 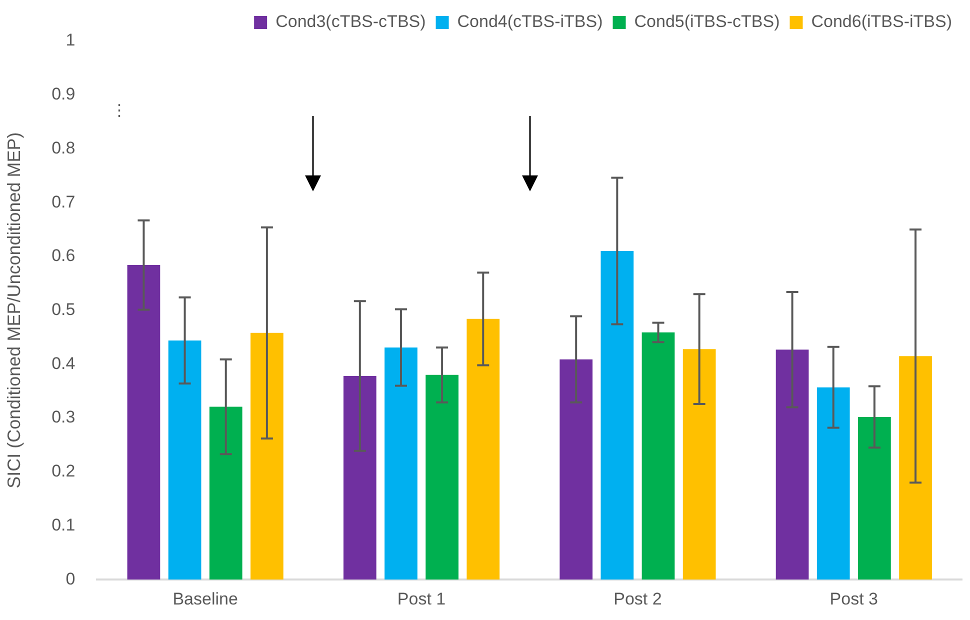 What do you see at coordinates (64, 309) in the screenshot?
I see `y-tick-label: 0.5` at bounding box center [64, 309].